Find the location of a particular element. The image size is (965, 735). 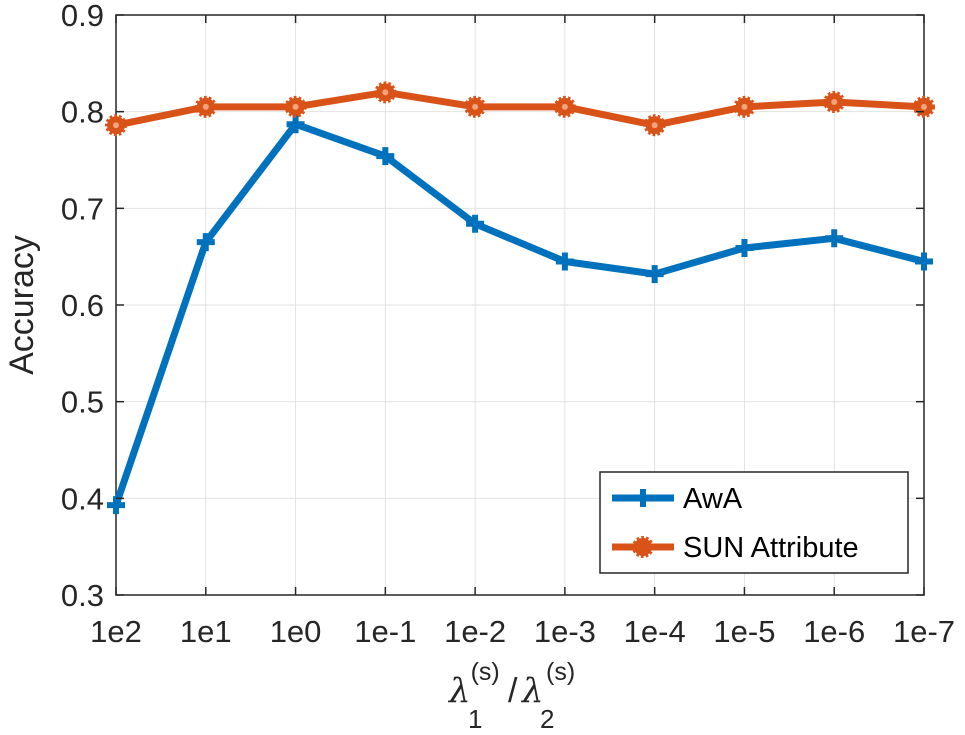

x-title-sub-1: 1 is located at coordinates (475, 719).